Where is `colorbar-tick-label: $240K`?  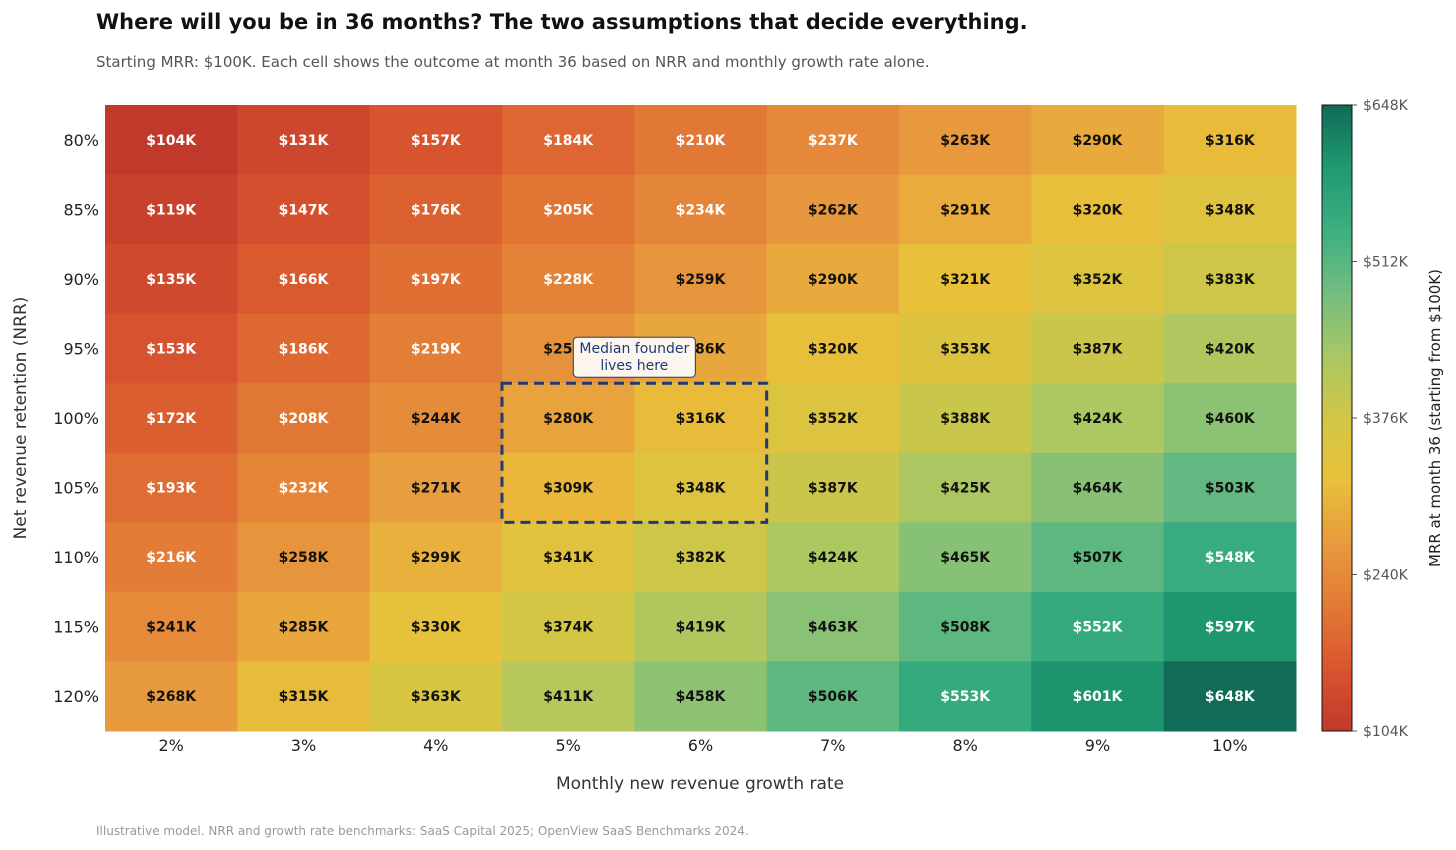
colorbar-tick-label: $240K is located at coordinates (1386, 576).